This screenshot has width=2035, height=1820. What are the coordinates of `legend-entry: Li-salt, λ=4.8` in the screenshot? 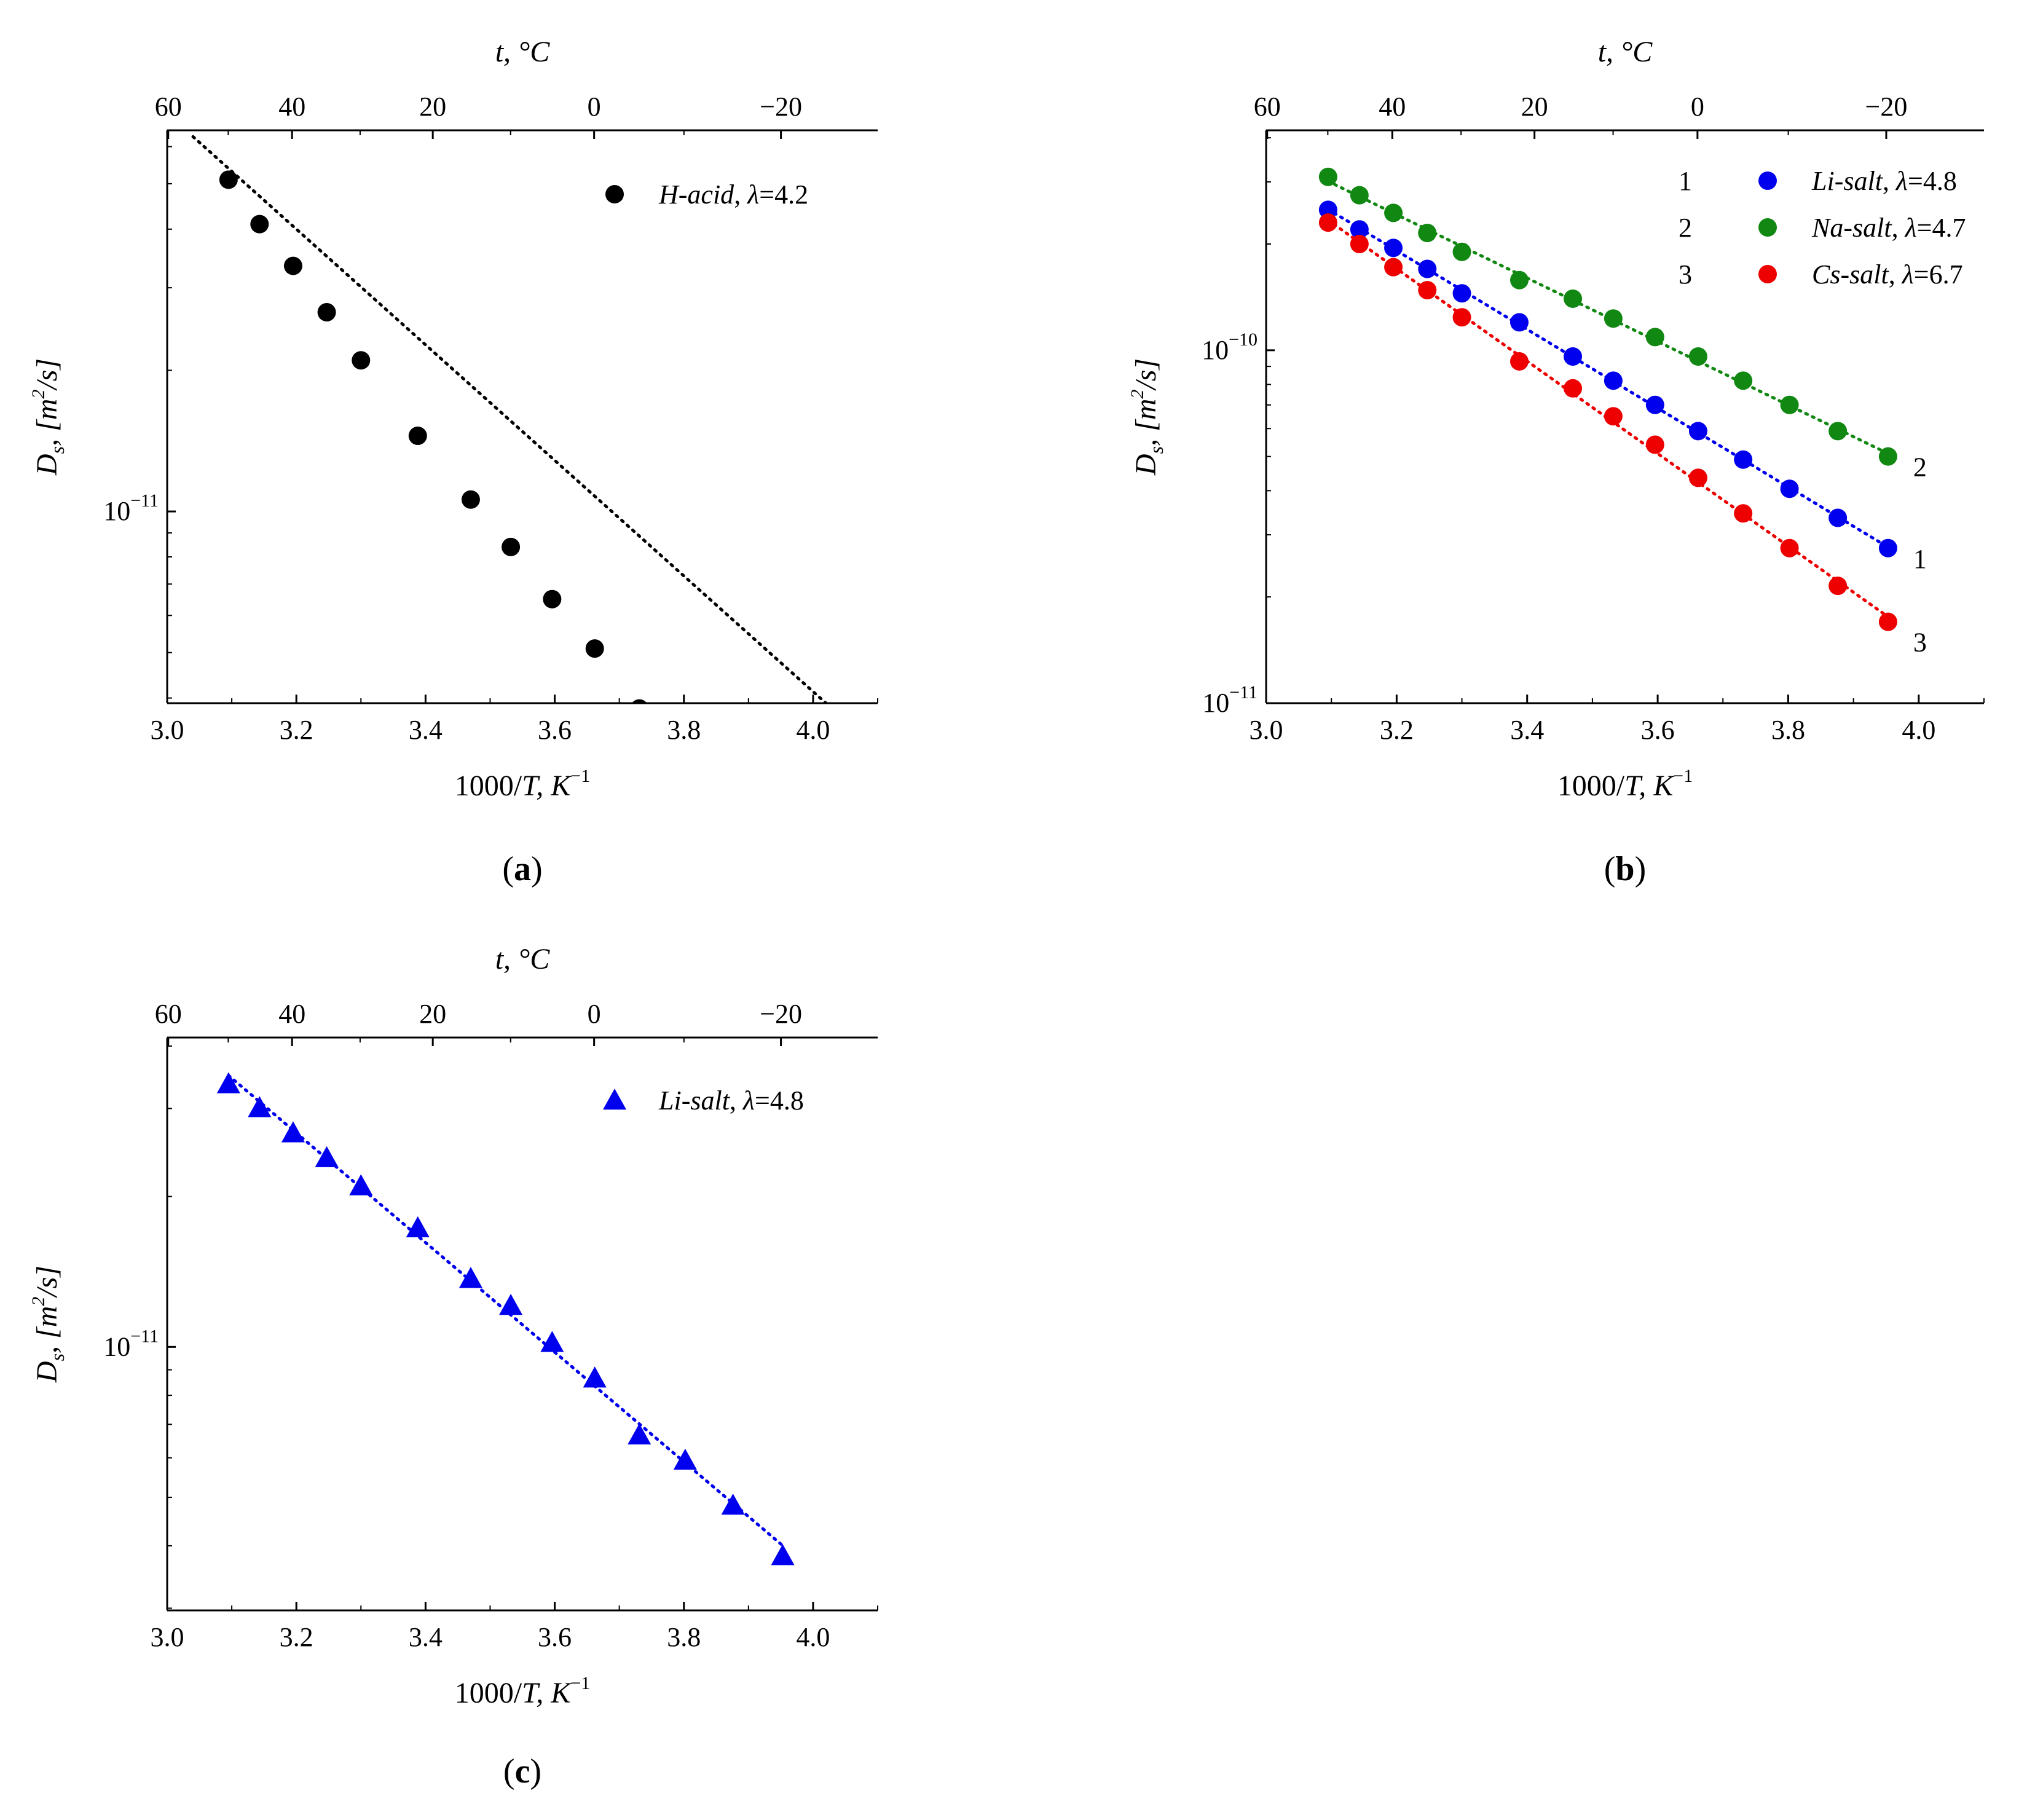 It's located at (703, 1100).